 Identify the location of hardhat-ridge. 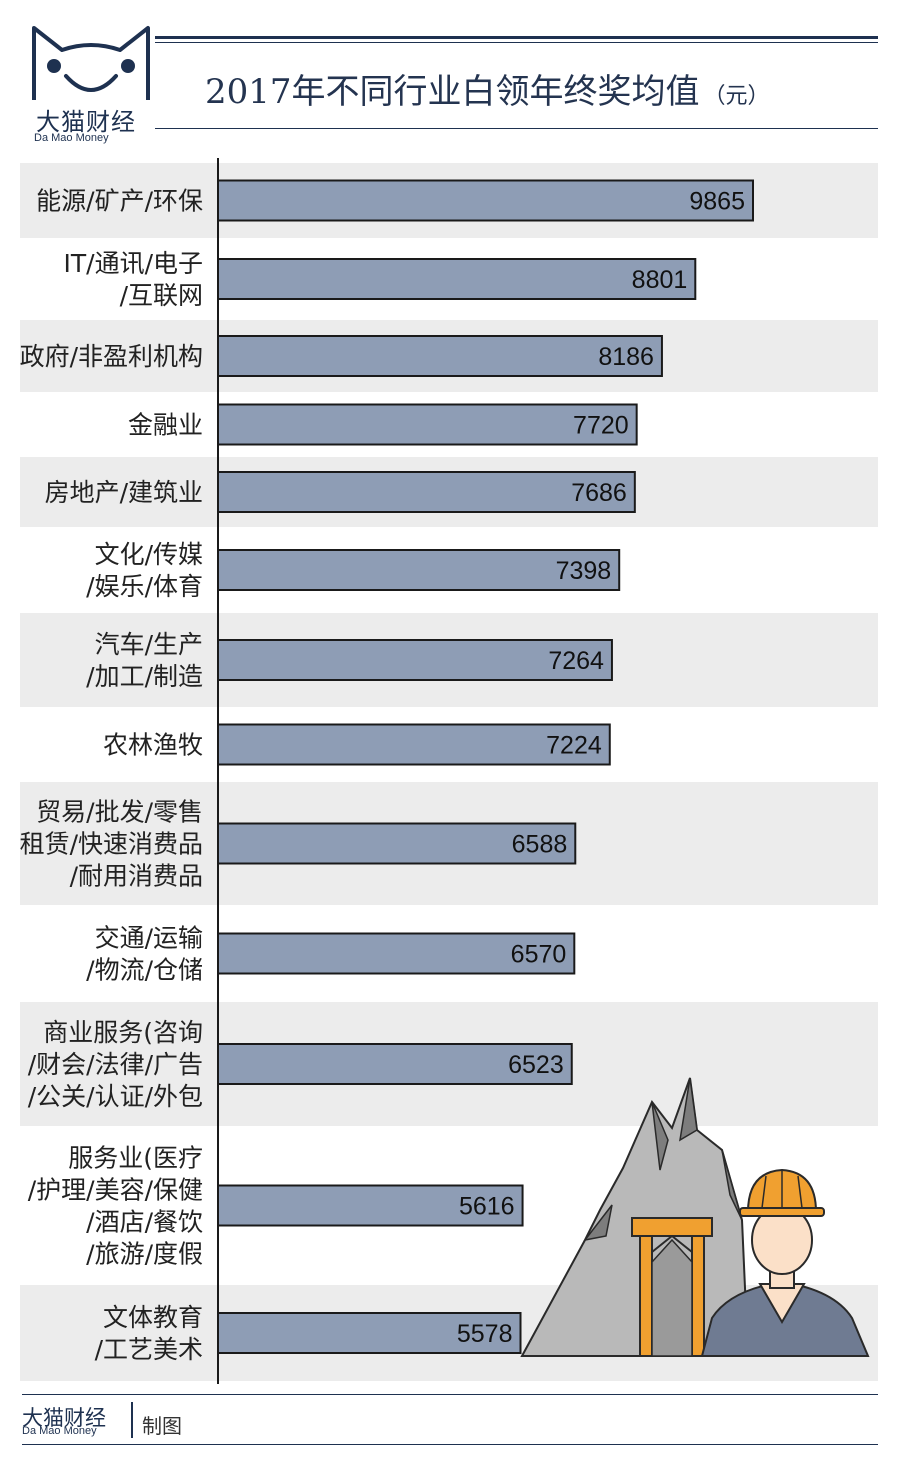
(782, 1189).